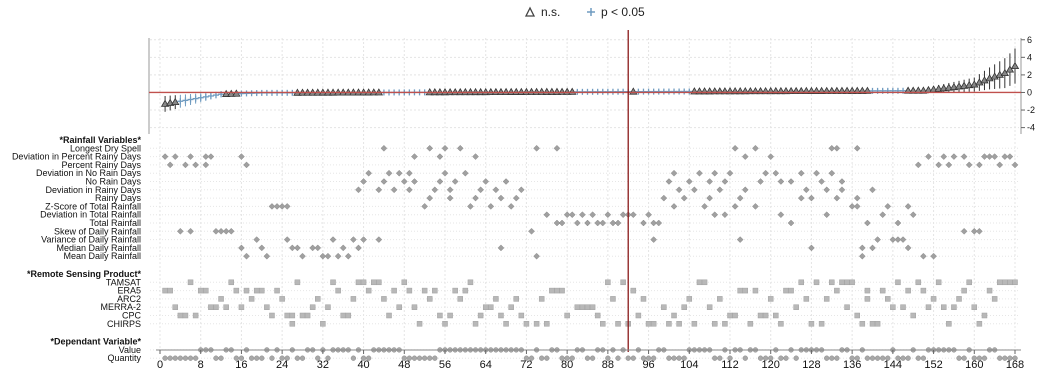  Describe the element at coordinates (93, 206) in the screenshot. I see `row-label: Z-Score of Total Rainfall` at that location.